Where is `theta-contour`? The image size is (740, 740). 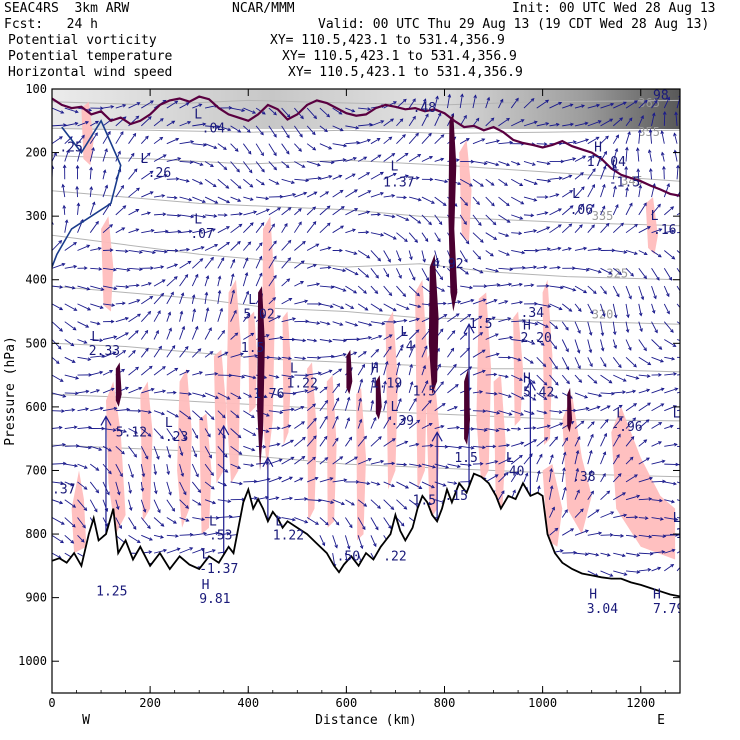 theta-contour is located at coordinates (366, 131).